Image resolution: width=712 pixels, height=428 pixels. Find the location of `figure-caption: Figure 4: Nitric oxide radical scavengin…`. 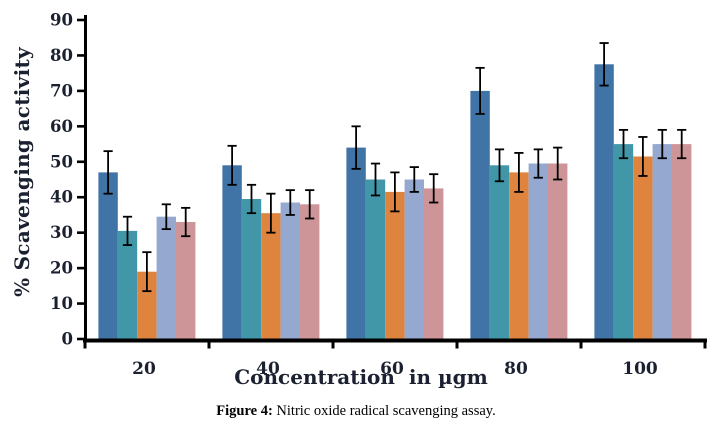

figure-caption: Figure 4: Nitric oxide radical scavengin… is located at coordinates (355, 411).